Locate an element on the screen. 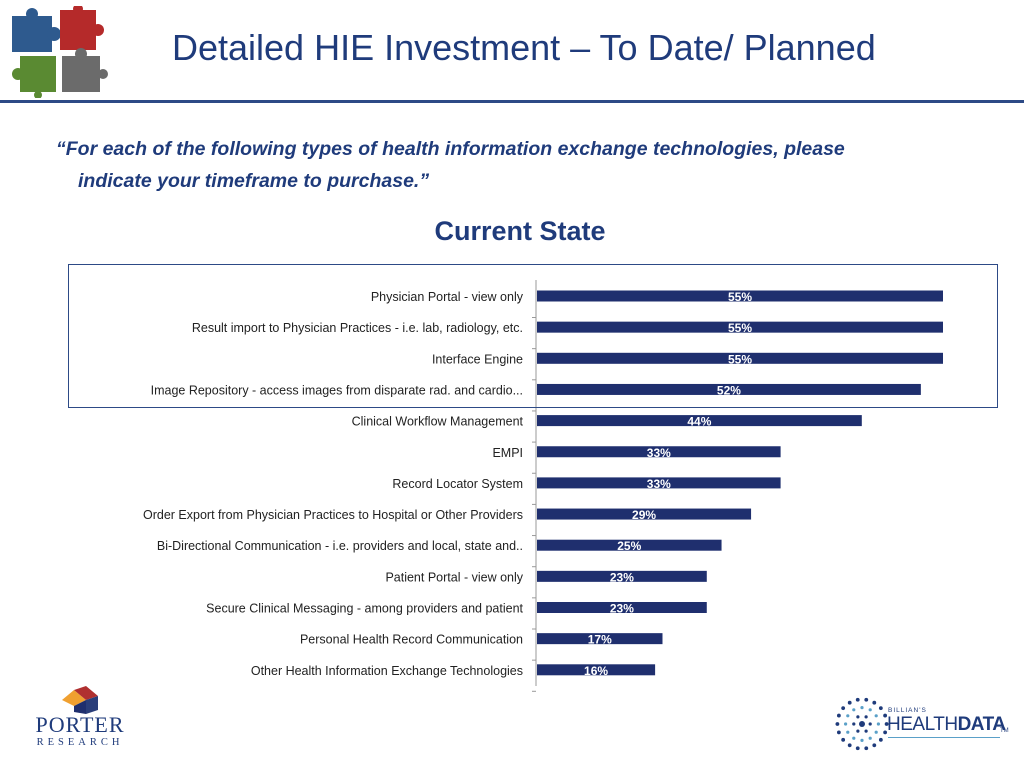 The image size is (1024, 768). data-label: 25% is located at coordinates (629, 546).